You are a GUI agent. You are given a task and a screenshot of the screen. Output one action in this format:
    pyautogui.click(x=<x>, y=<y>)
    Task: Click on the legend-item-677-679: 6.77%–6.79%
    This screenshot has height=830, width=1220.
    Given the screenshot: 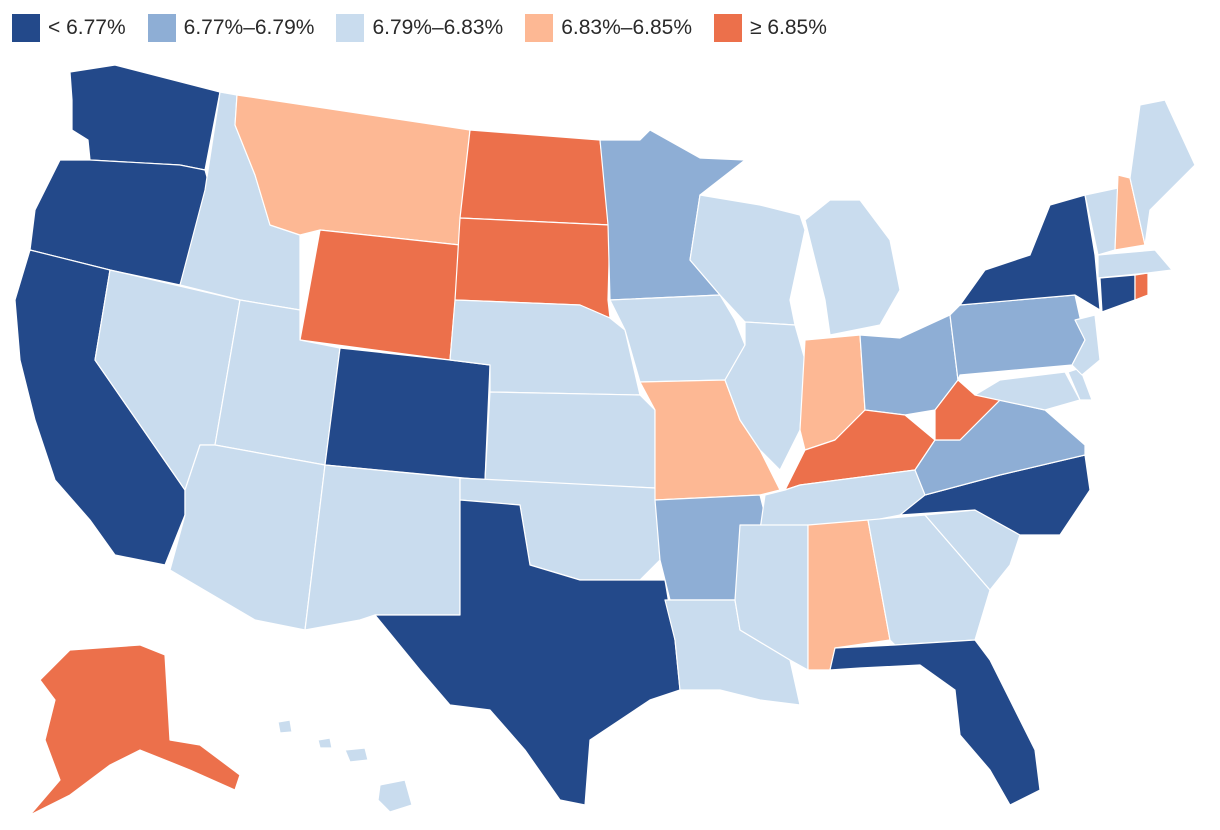 What is the action you would take?
    pyautogui.click(x=231, y=28)
    